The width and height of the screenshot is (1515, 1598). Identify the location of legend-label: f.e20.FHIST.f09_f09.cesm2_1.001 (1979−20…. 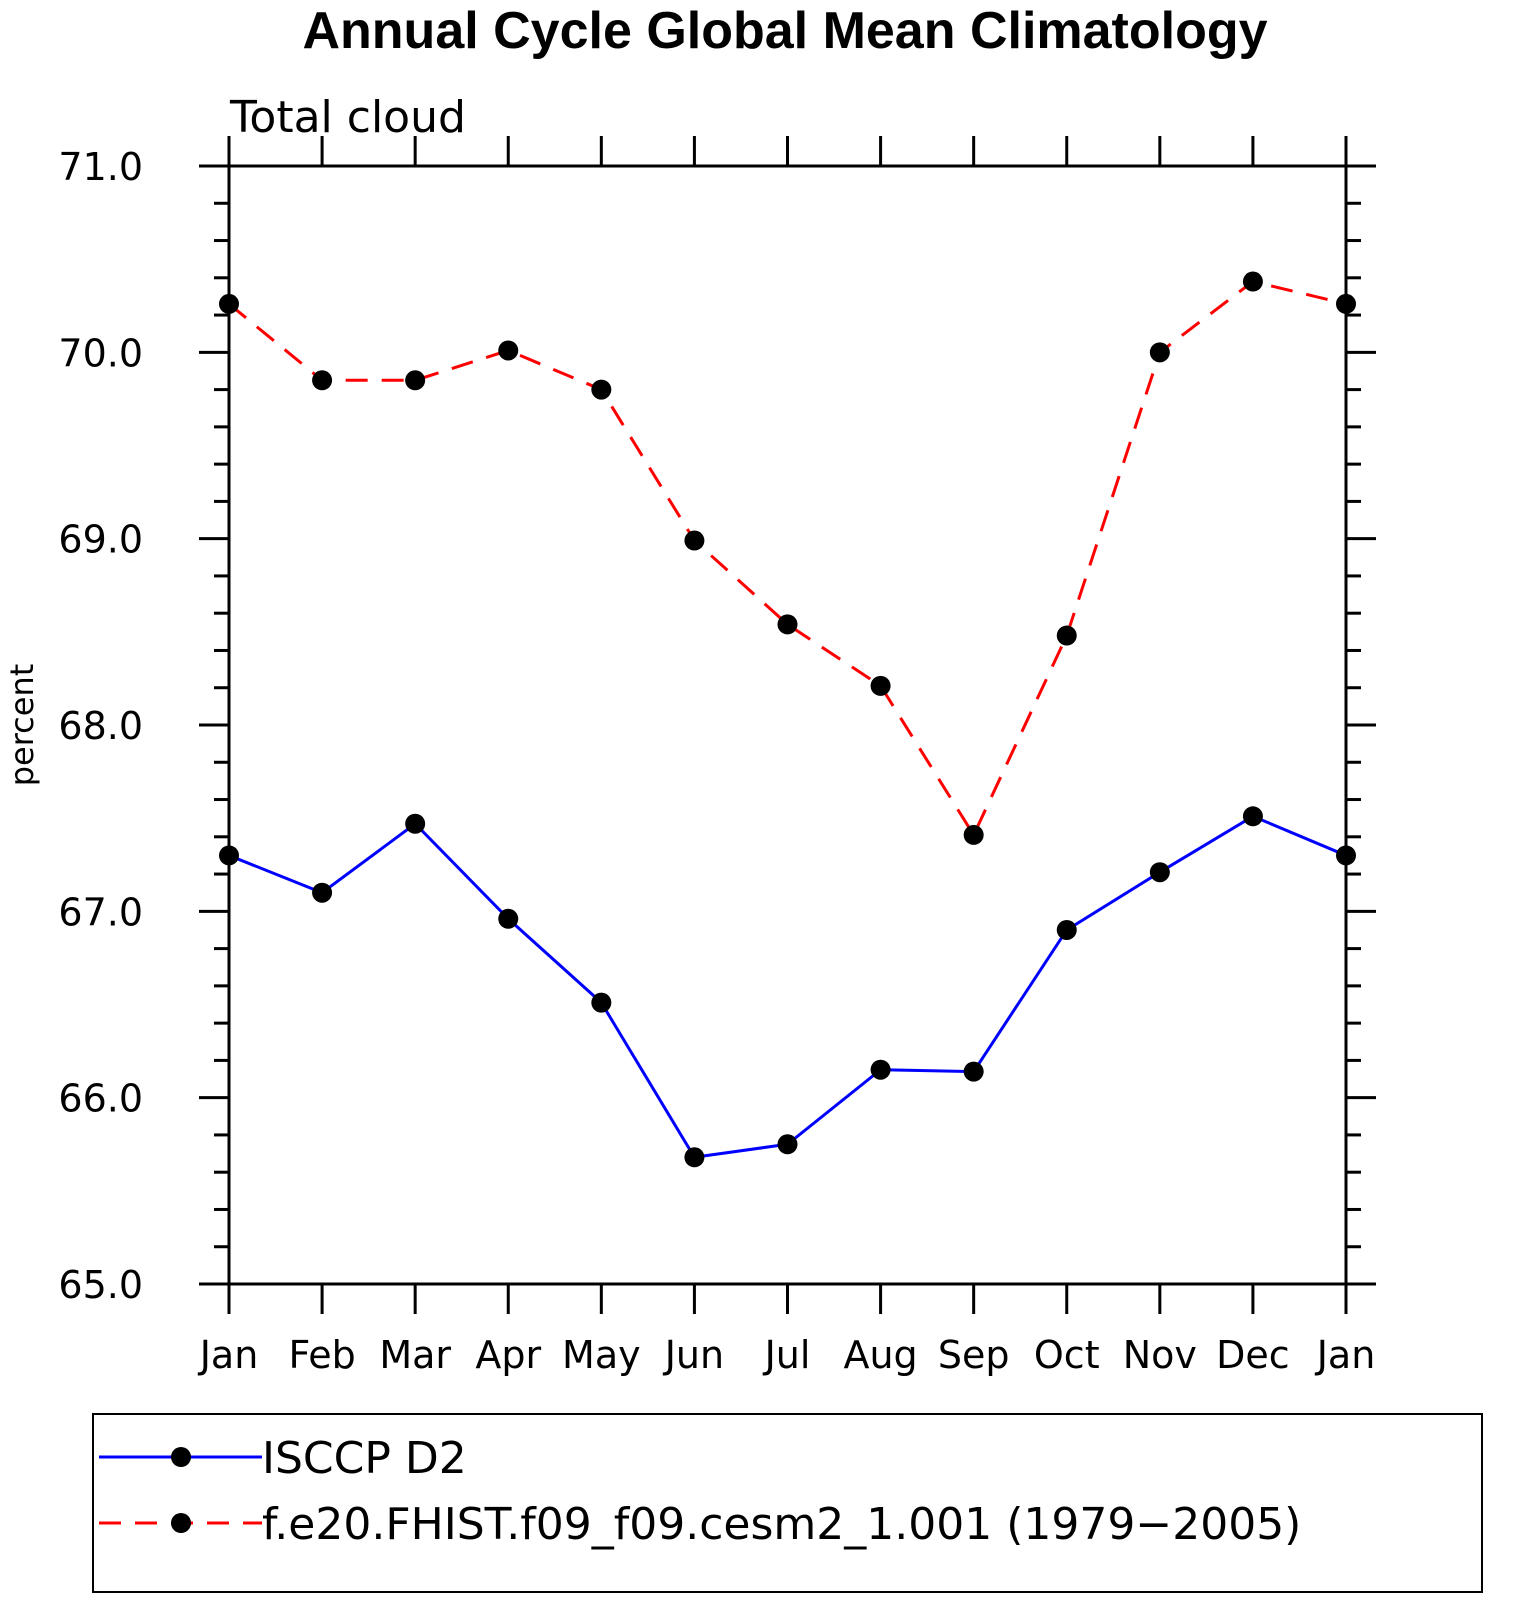
(781, 1524).